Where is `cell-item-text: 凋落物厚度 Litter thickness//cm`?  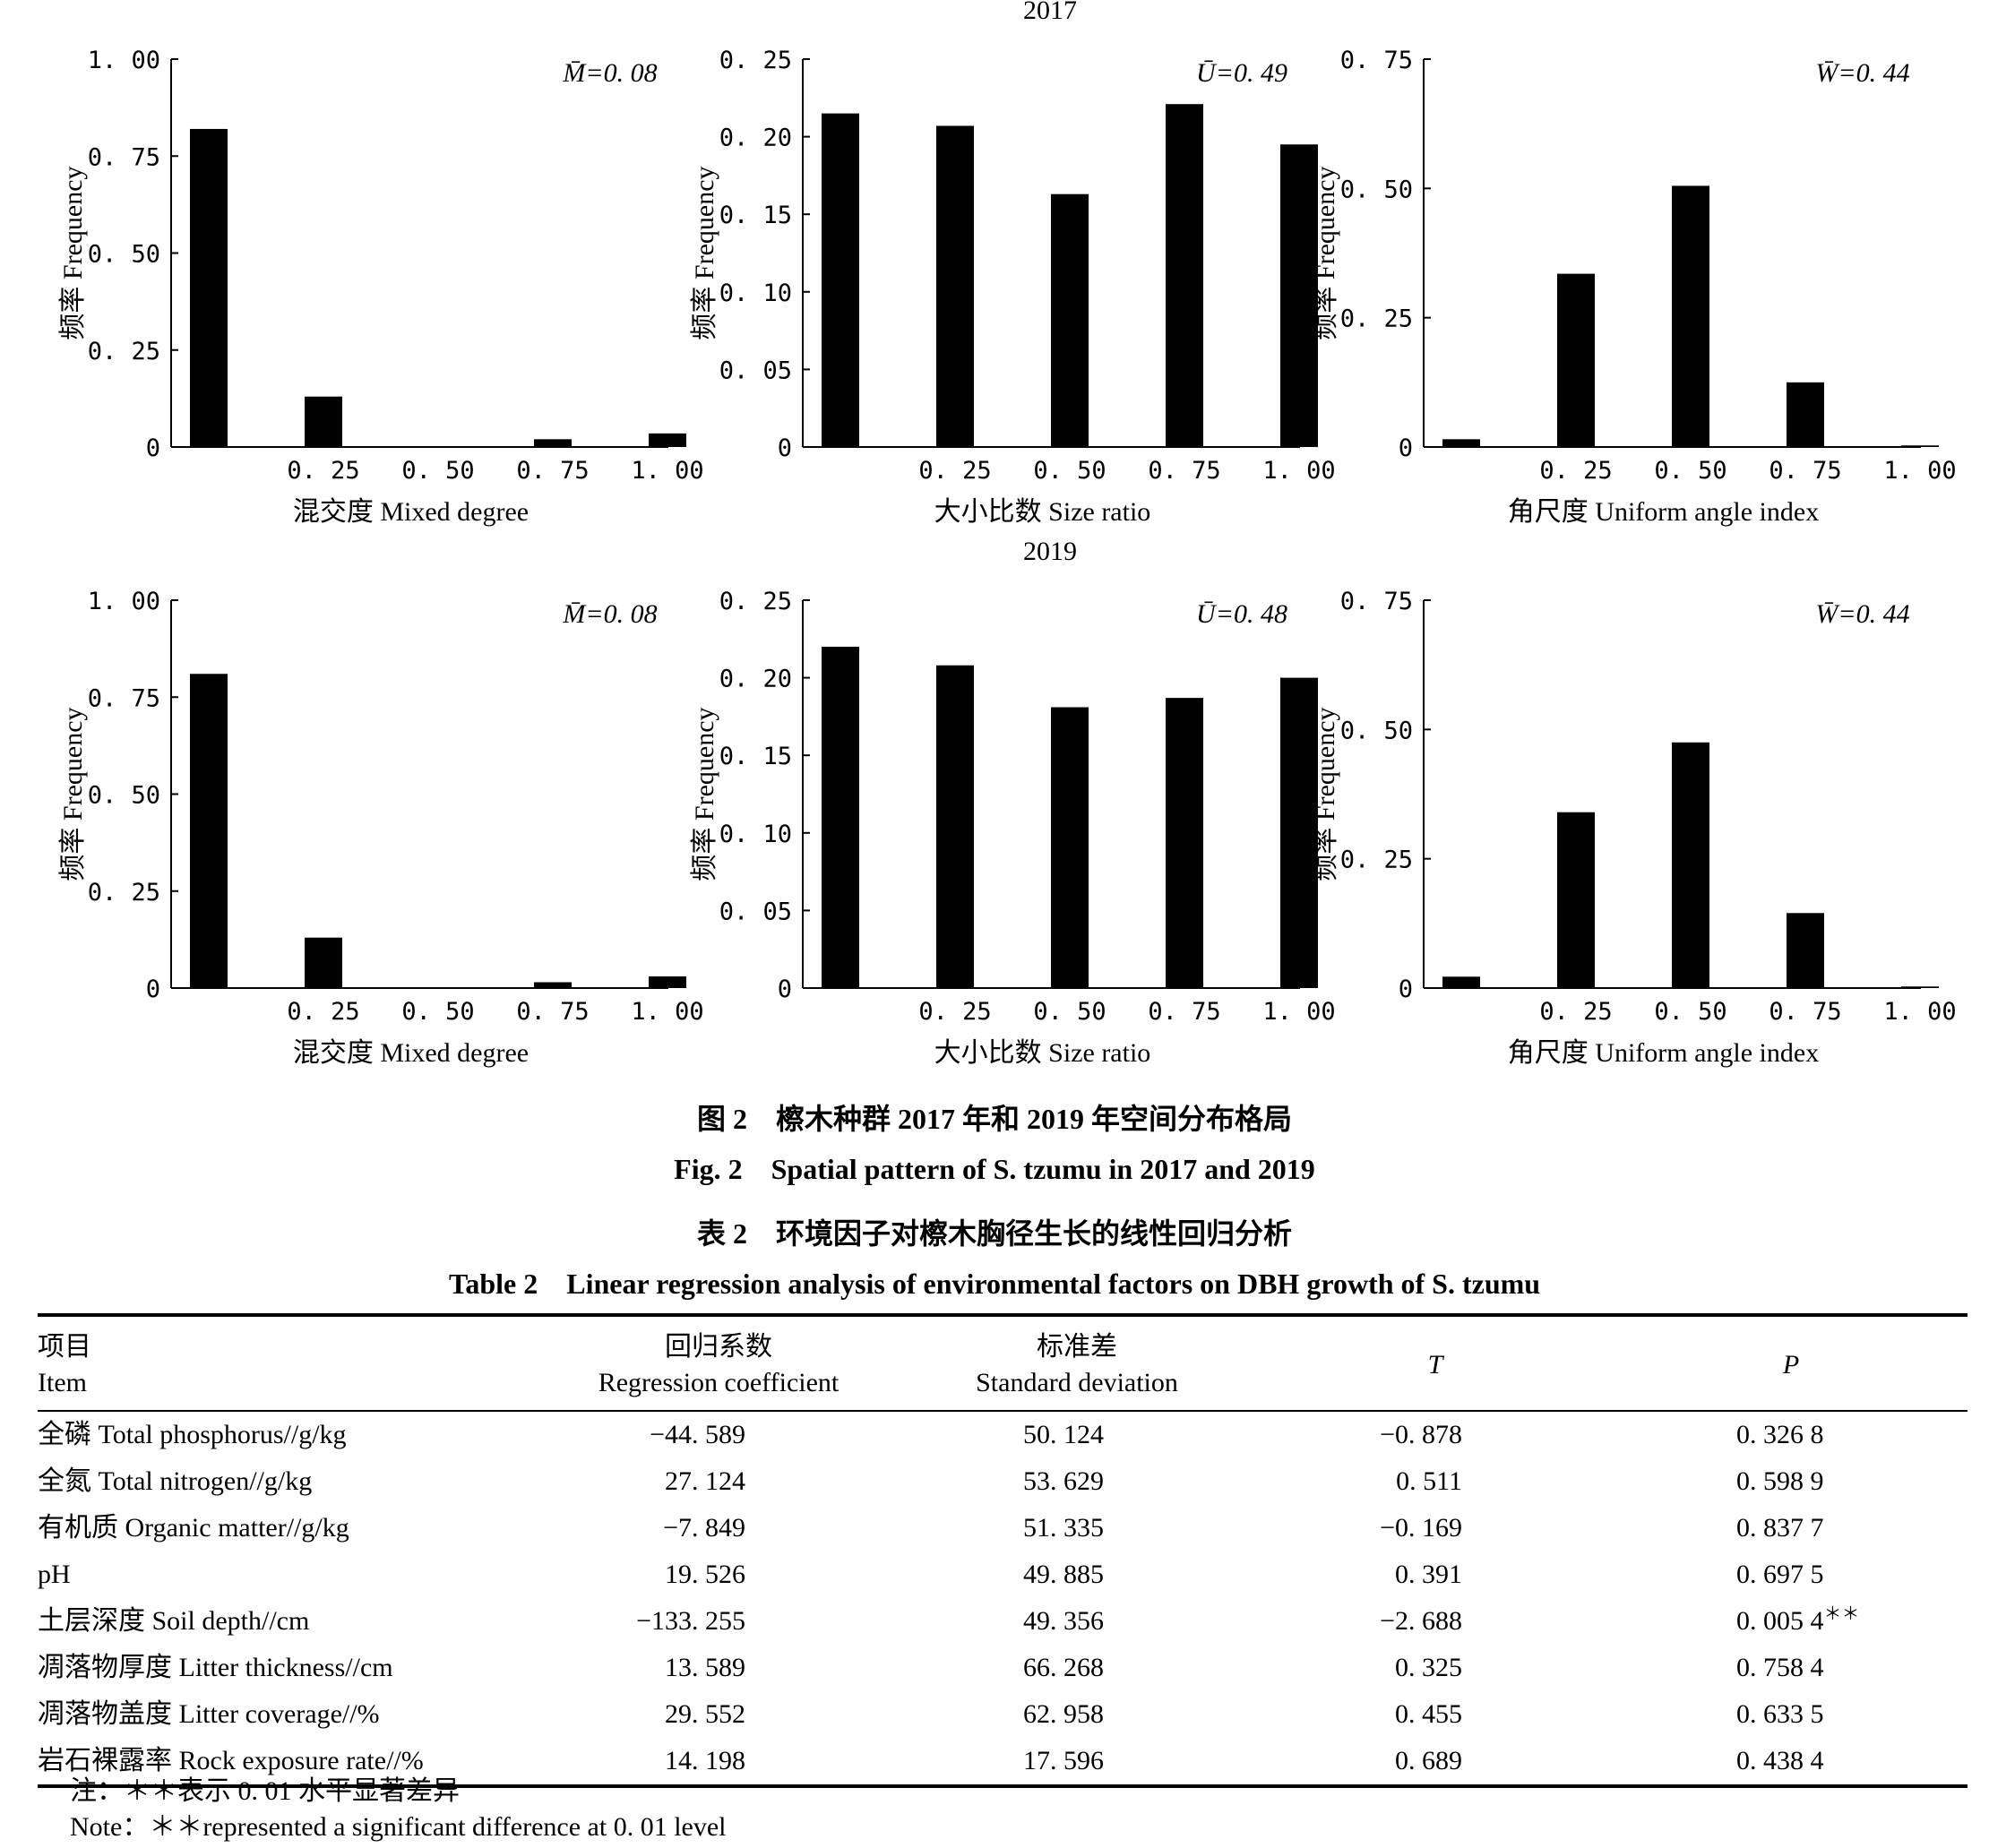
cell-item-text: 凋落物厚度 Litter thickness//cm is located at coordinates (215, 1668).